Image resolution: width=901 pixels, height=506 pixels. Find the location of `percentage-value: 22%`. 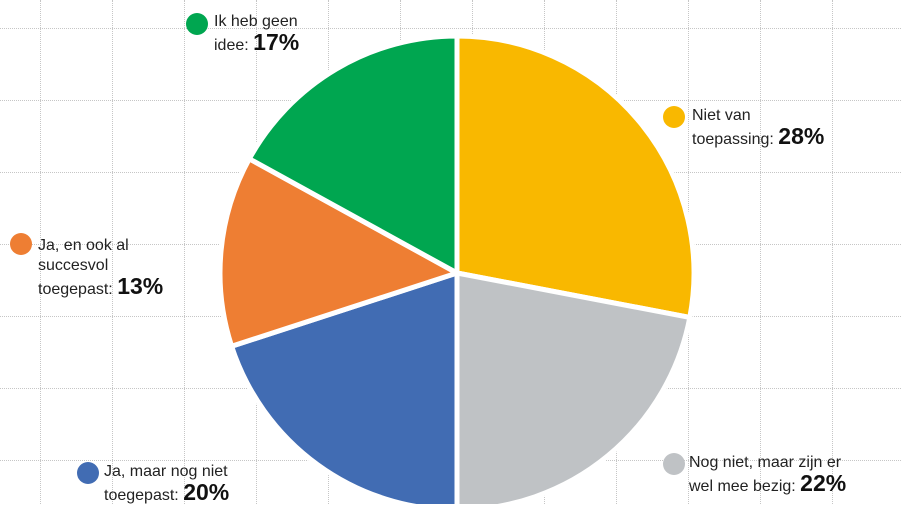

percentage-value: 22% is located at coordinates (823, 483).